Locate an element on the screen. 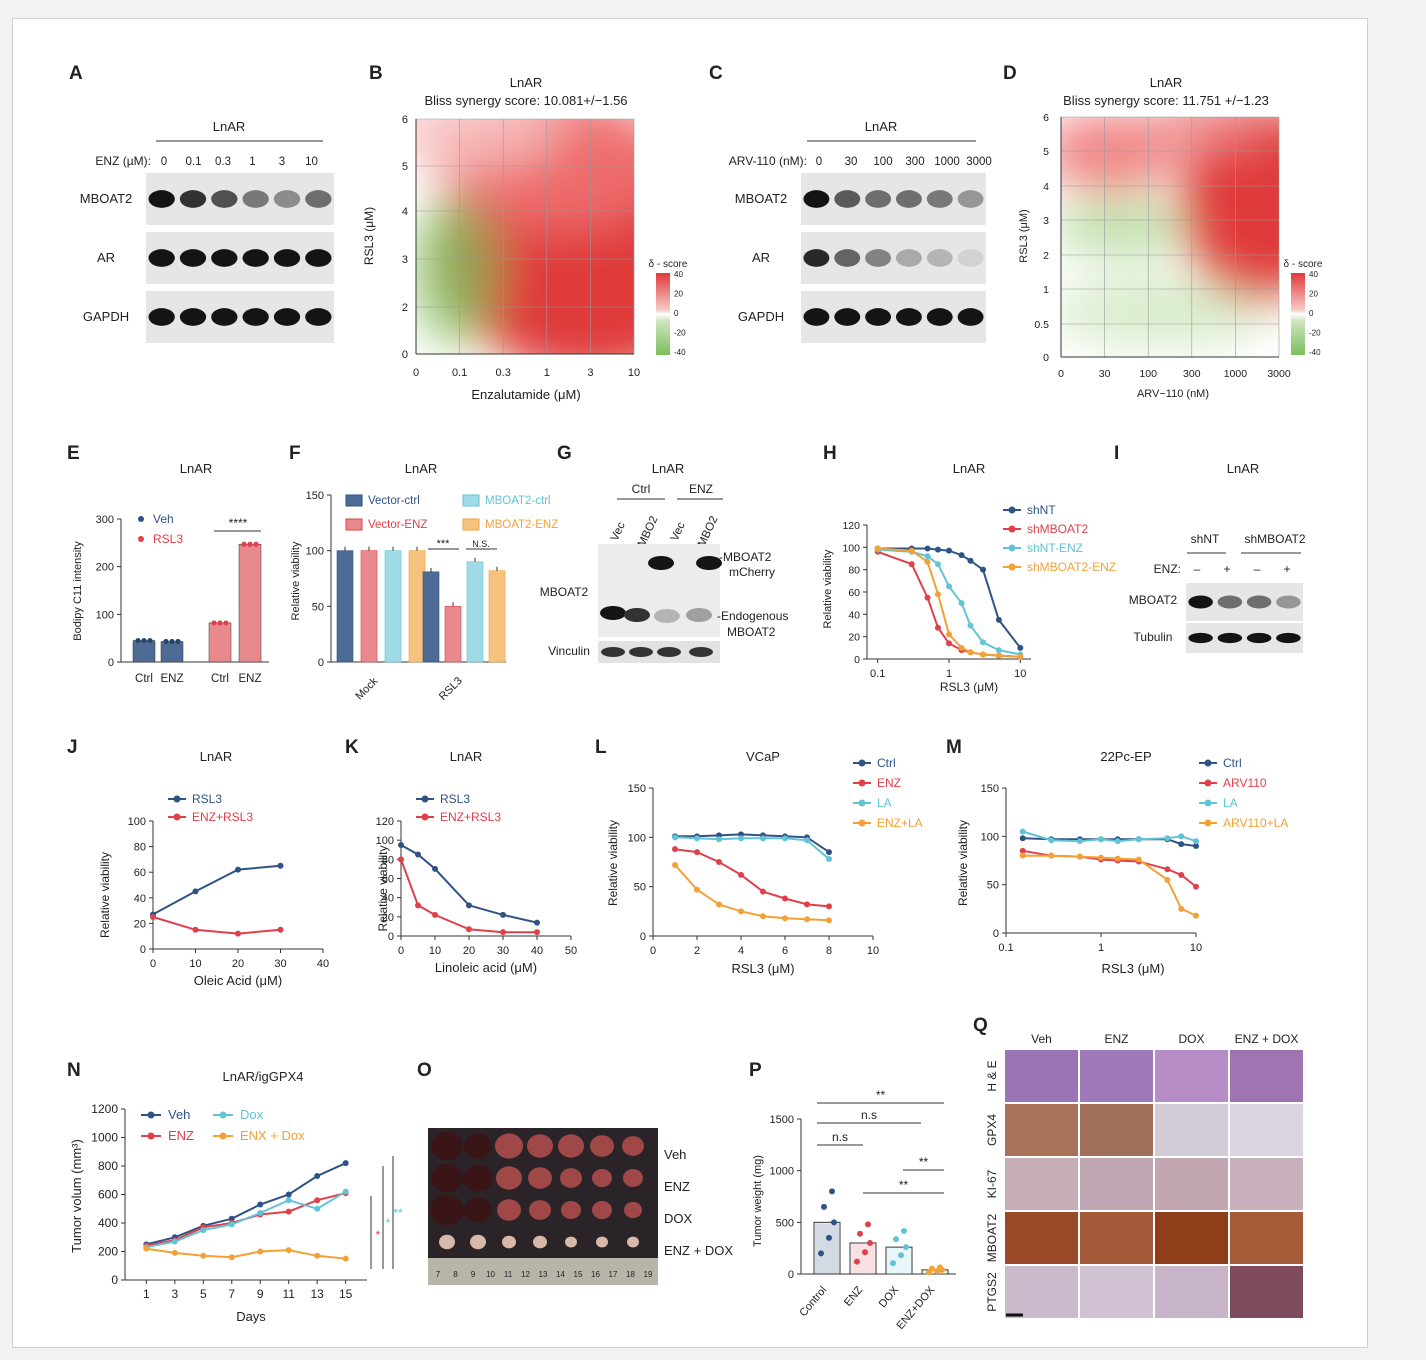 The image size is (1426, 1360). x-tick: 7 is located at coordinates (231, 1294).